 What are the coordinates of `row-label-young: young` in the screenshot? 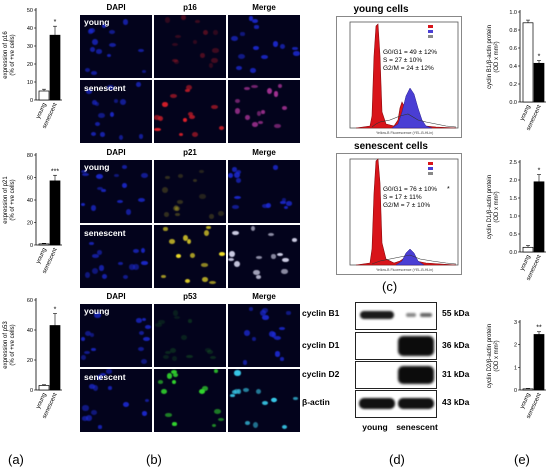 It's located at (97, 22).